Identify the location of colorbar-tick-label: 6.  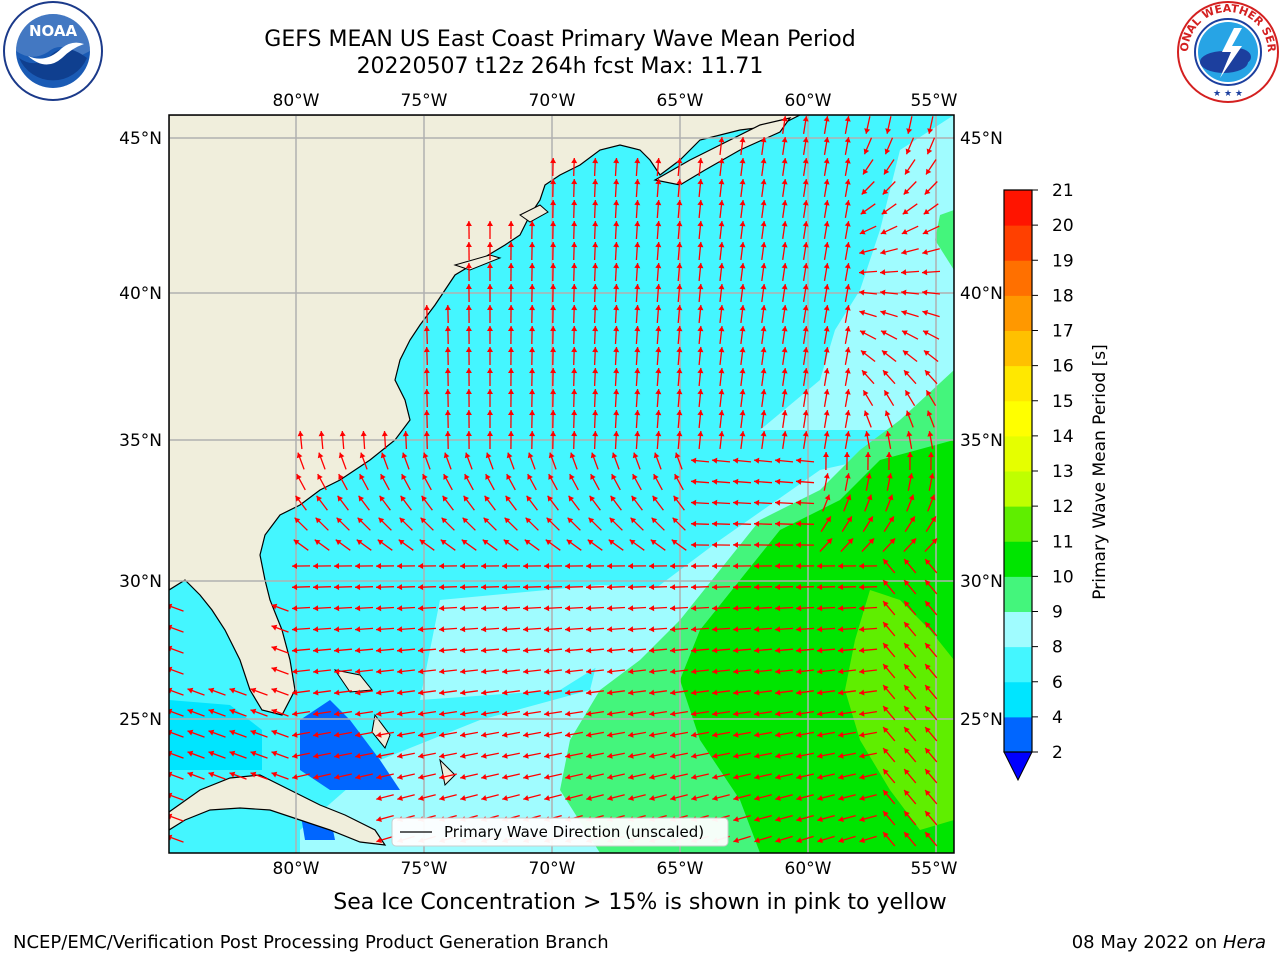
(1057, 683).